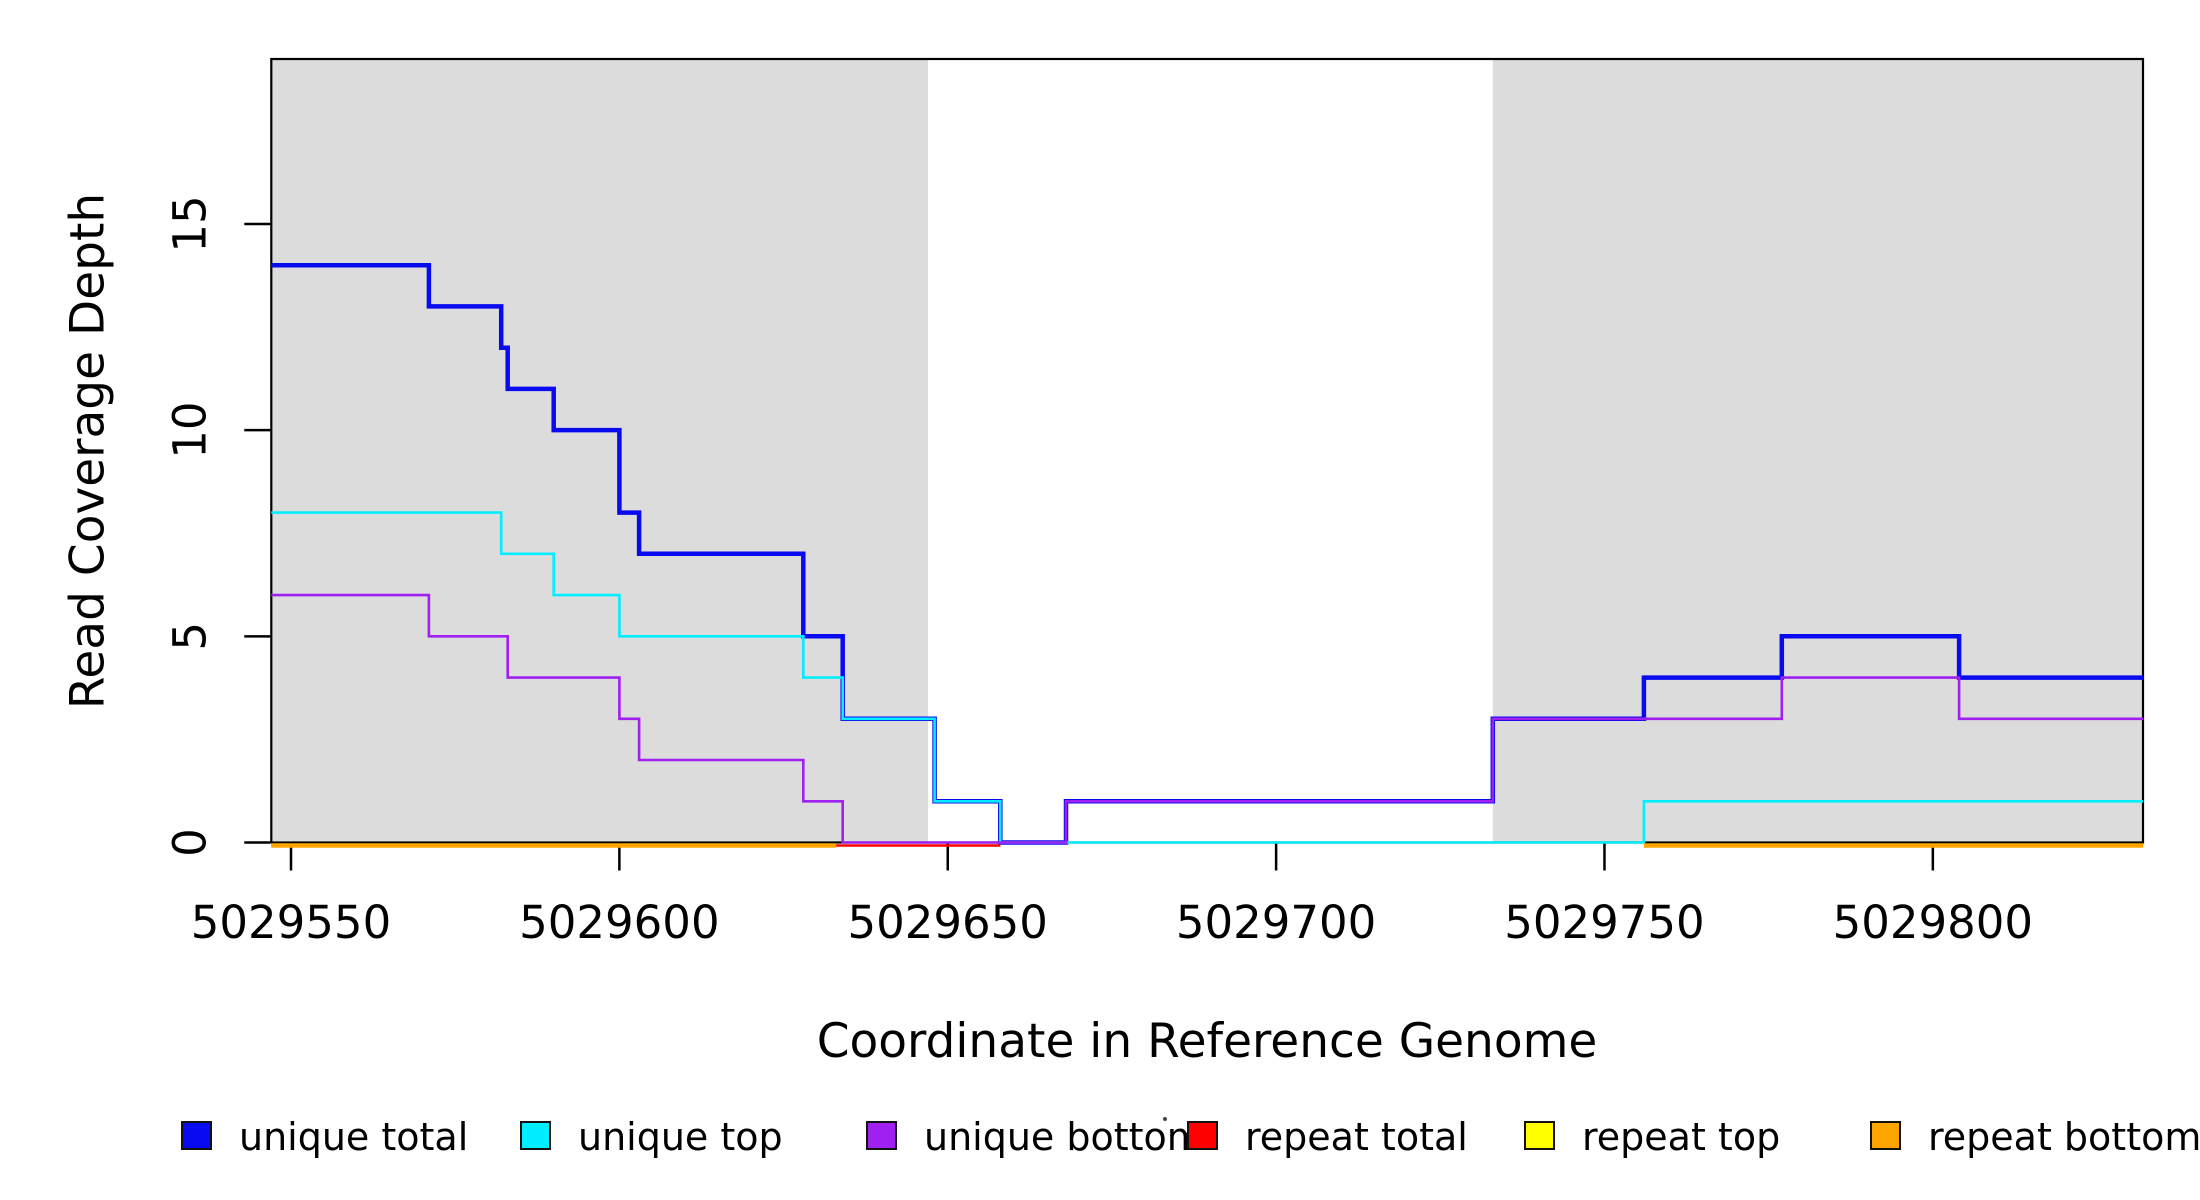 This screenshot has width=2200, height=1200. Describe the element at coordinates (1933, 922) in the screenshot. I see `x-tick-label: 5029800` at that location.